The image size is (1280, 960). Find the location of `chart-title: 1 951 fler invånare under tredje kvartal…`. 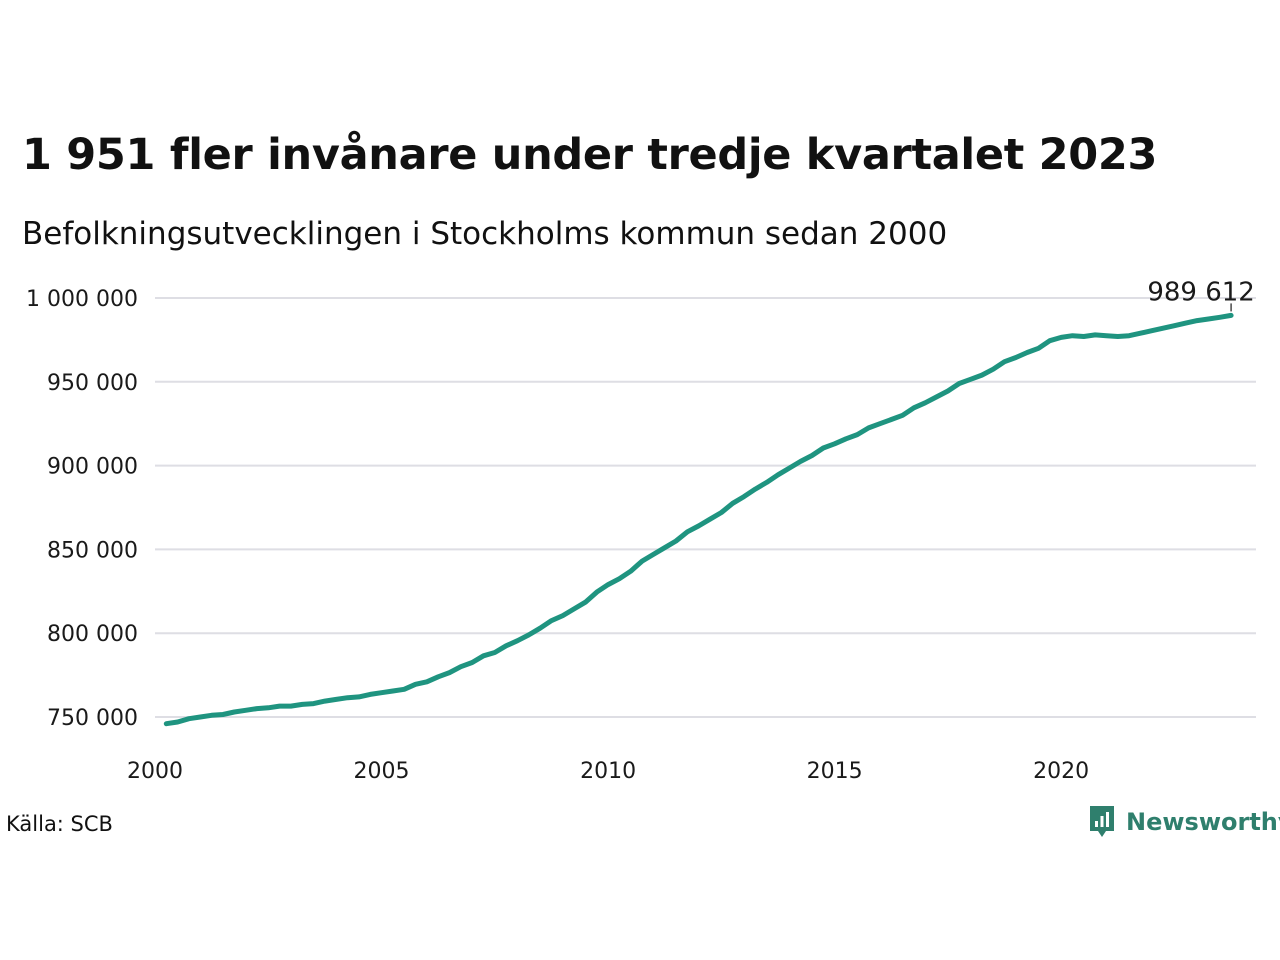

chart-title: 1 951 fler invånare under tredje kvartal… is located at coordinates (590, 155).